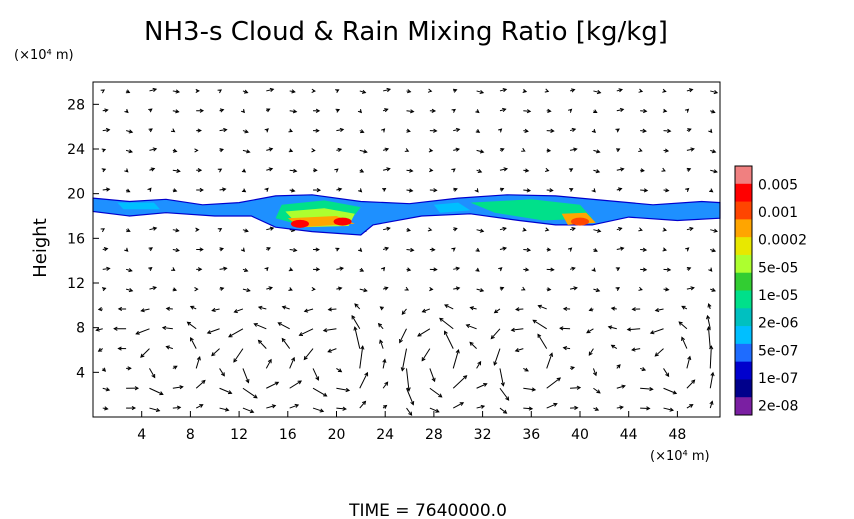 This screenshot has width=854, height=519. Describe the element at coordinates (778, 213) in the screenshot. I see `colorbar-label: 0.001` at that location.